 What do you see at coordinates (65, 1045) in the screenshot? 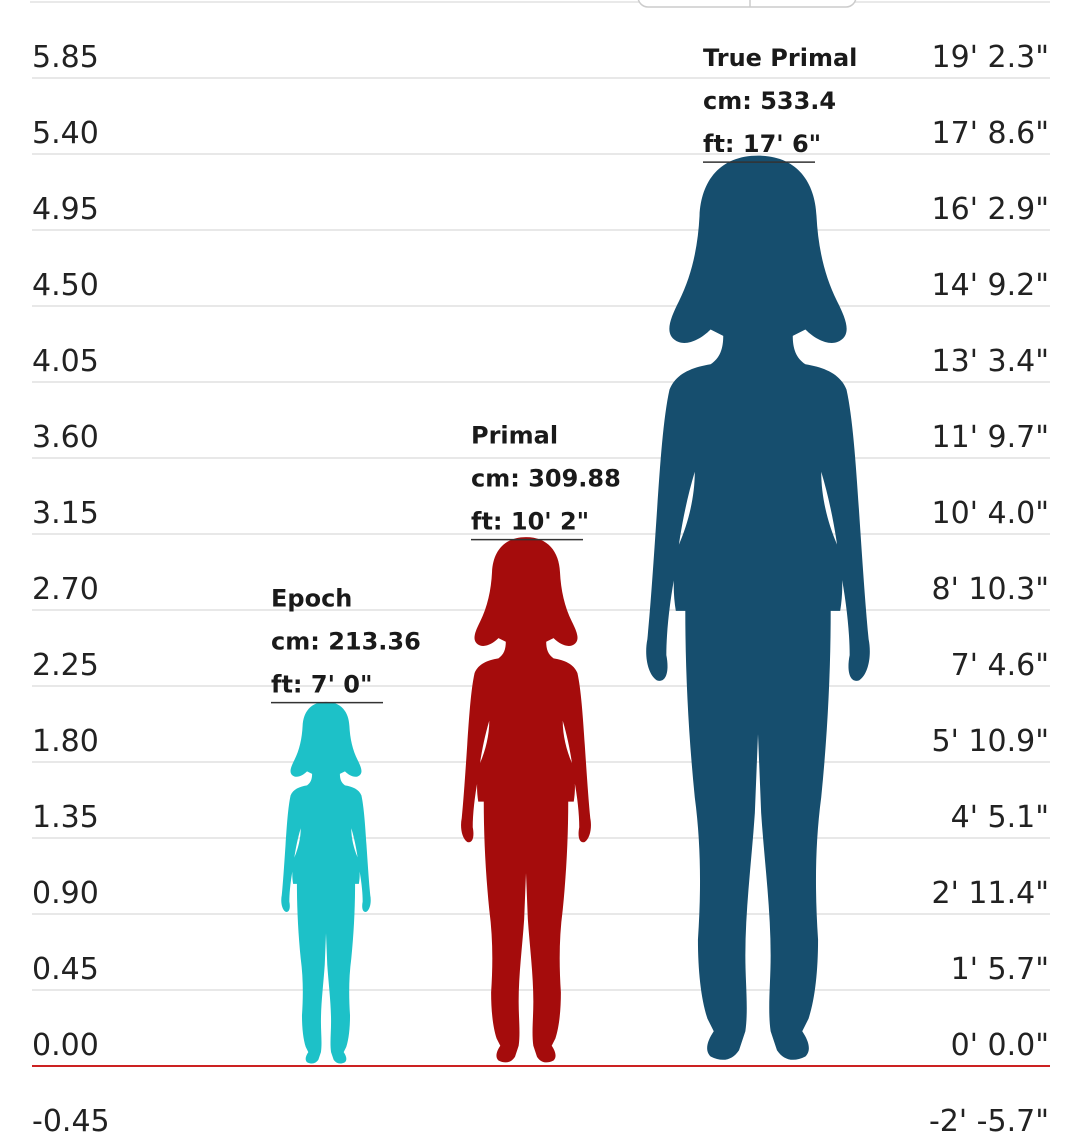
I see `left-tick-label: 0.00` at bounding box center [65, 1045].